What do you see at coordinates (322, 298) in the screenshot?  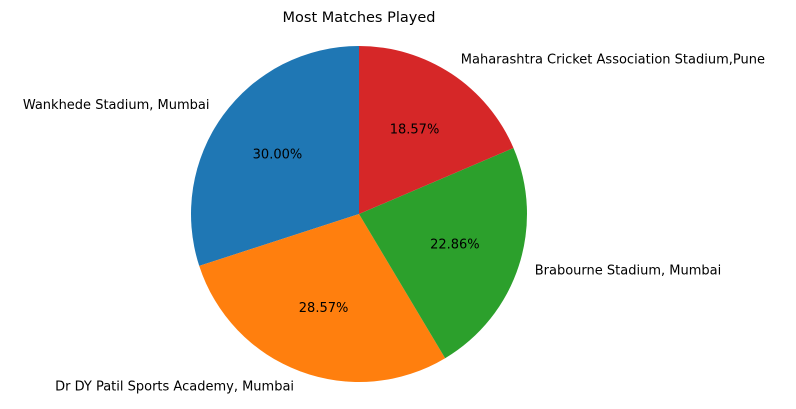 I see `pie-slice-dr-dy-patil-sports-academy-mumbai` at bounding box center [322, 298].